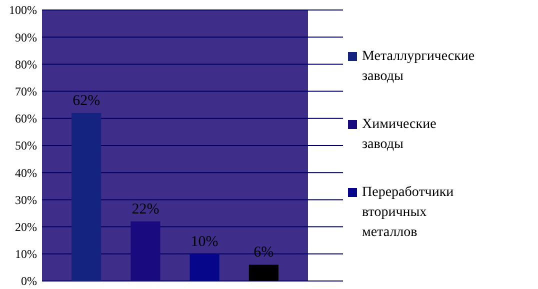 The width and height of the screenshot is (538, 289). What do you see at coordinates (26, 145) in the screenshot?
I see `y-tick-label: 50%` at bounding box center [26, 145].